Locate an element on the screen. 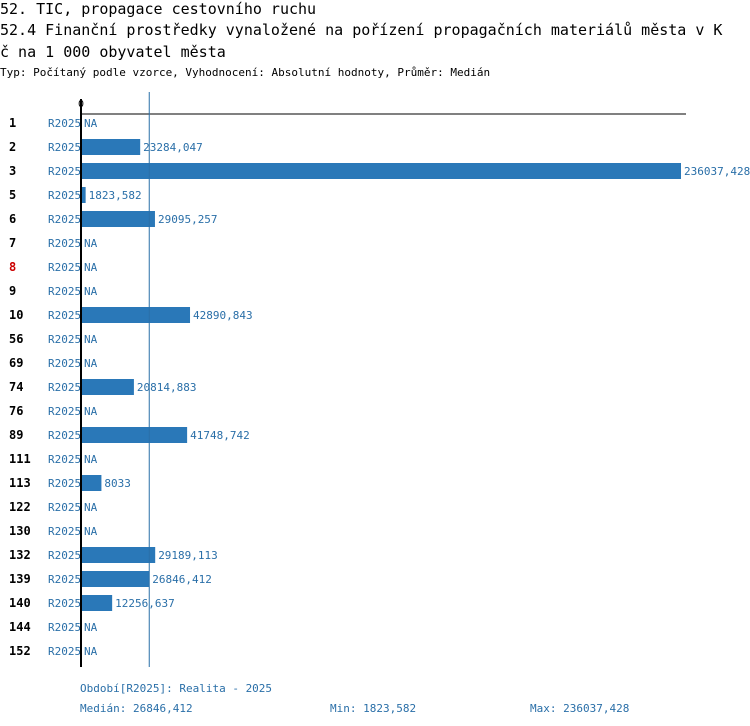 The width and height of the screenshot is (750, 726). value-label: 1823,582 is located at coordinates (115, 195).